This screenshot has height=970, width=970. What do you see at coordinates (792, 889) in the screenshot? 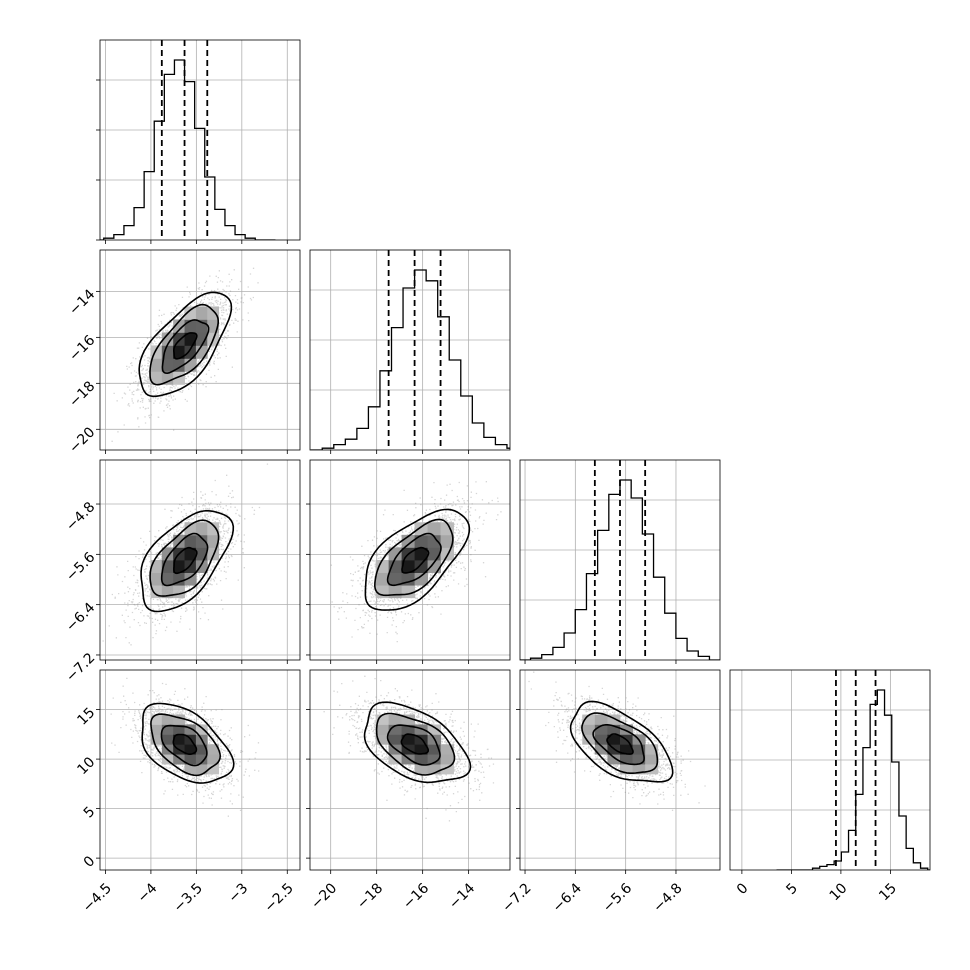
I see `x-tick-label: 5` at bounding box center [792, 889].